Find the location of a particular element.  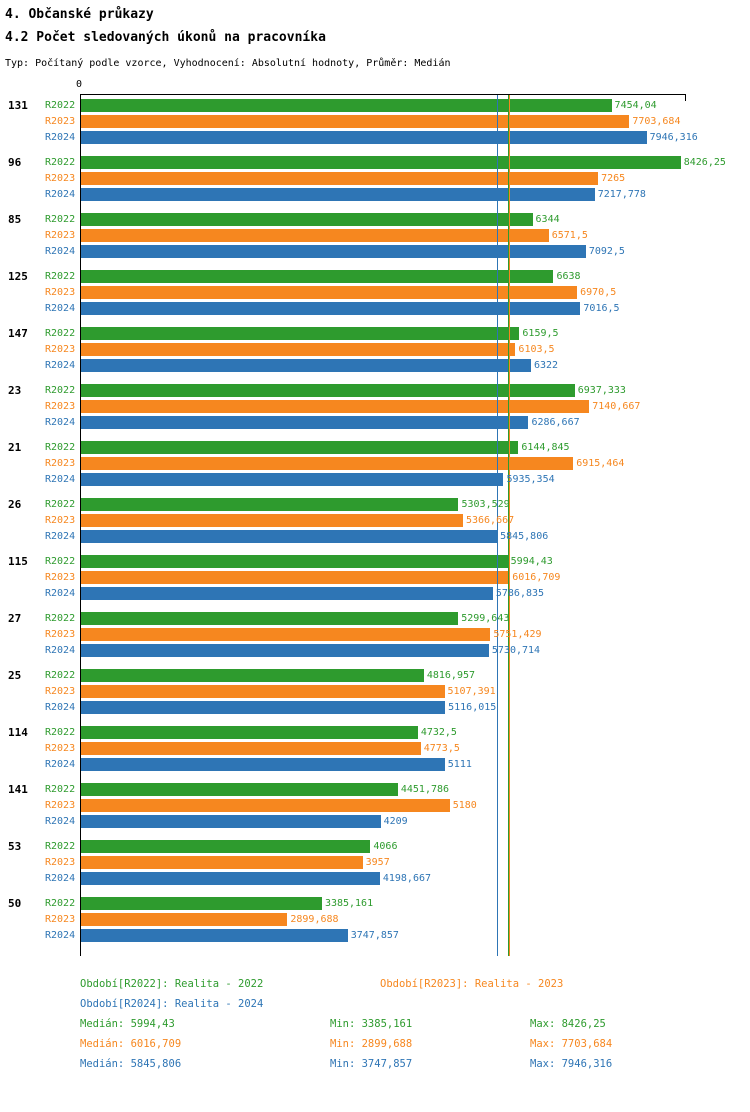

median-line-r2024 is located at coordinates (498, 525).